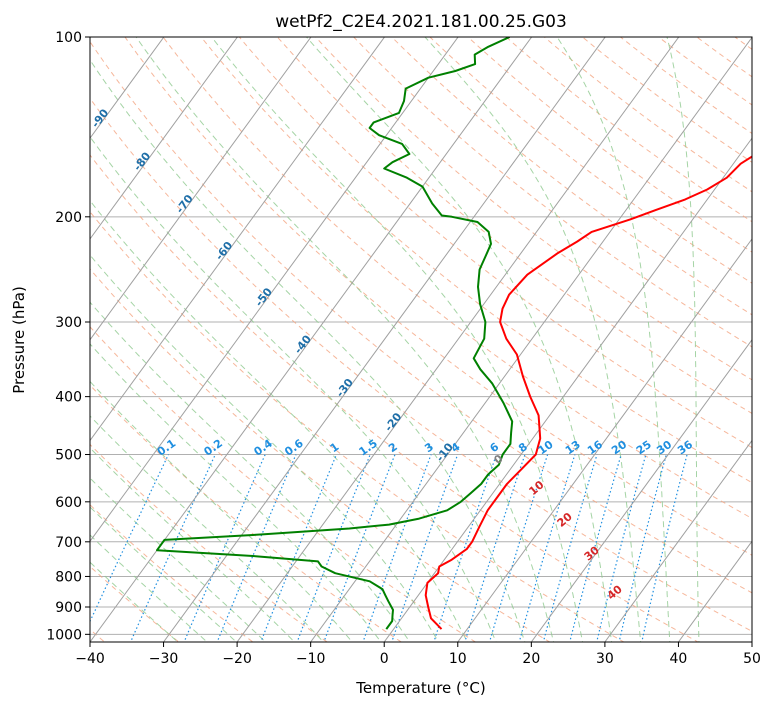 The image size is (775, 708). I want to click on x-axis: −40 −30 −20 −10 0 10 20 30 40 50, so click(418, 654).